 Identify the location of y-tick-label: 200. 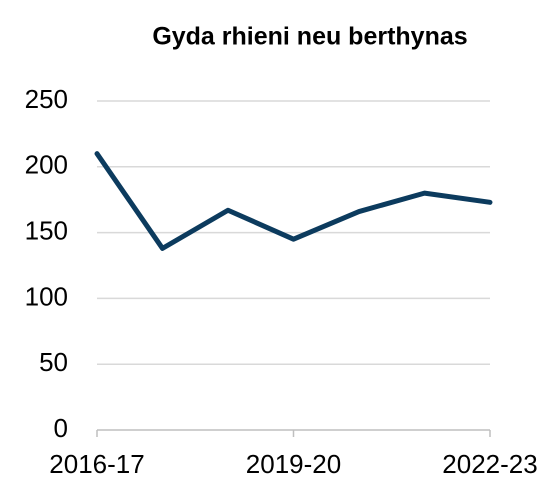
(46, 165).